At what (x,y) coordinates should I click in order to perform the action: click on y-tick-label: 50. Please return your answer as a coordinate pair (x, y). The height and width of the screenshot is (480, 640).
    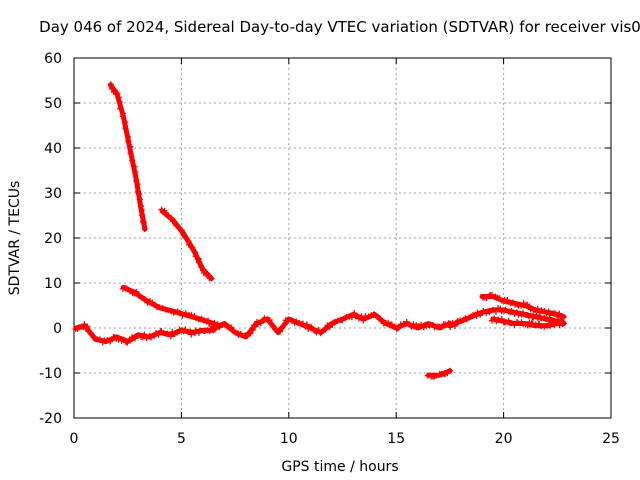
    Looking at the image, I should click on (53, 104).